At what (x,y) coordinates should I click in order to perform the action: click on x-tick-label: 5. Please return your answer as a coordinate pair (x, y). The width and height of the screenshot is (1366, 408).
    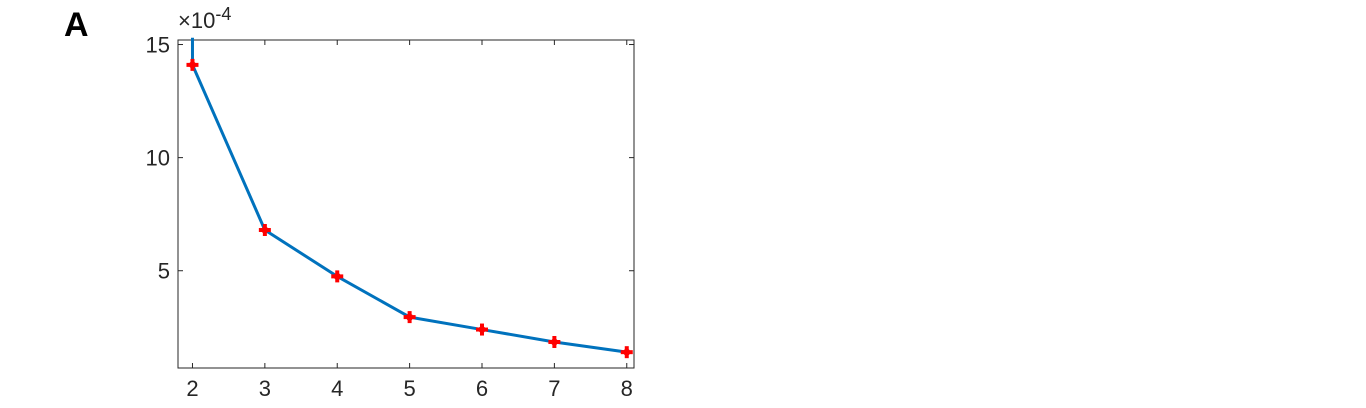
    Looking at the image, I should click on (409, 388).